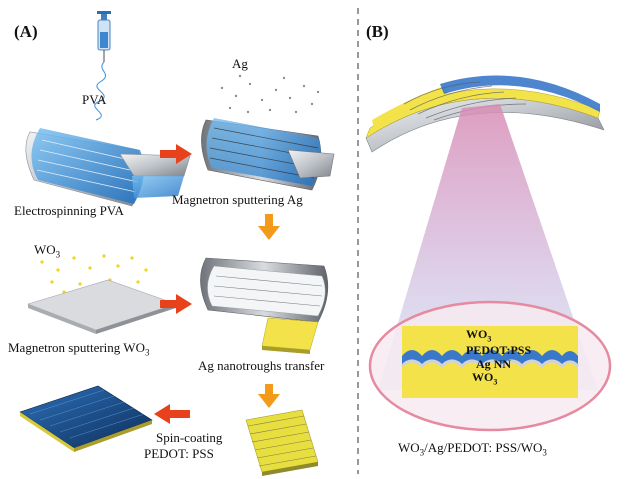 The width and height of the screenshot is (627, 479). I want to click on ag-on-wo3-substrate, so click(282, 442).